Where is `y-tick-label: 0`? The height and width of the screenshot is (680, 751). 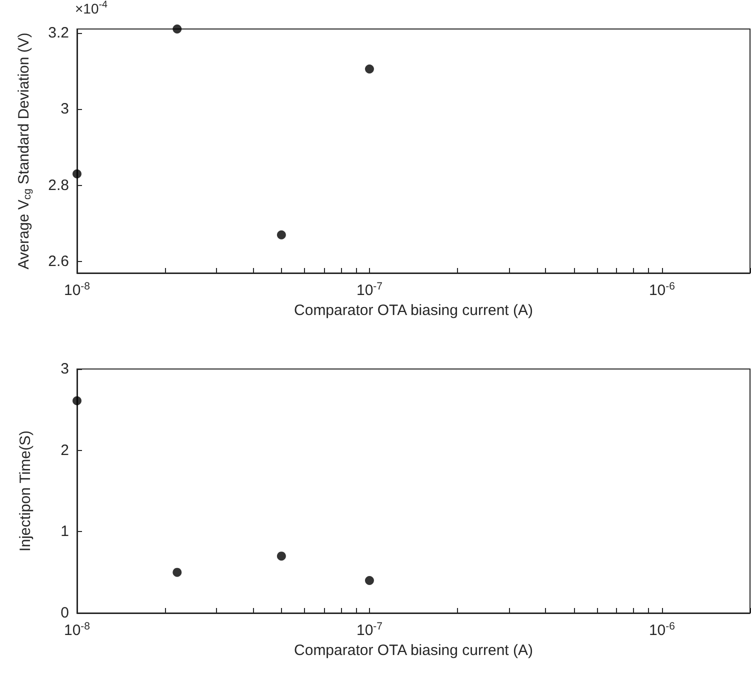 y-tick-label: 0 is located at coordinates (64, 613).